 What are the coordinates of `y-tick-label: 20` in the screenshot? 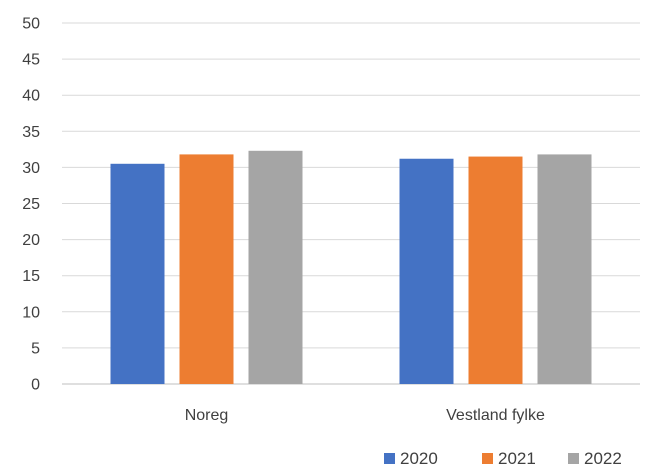 It's located at (31, 240).